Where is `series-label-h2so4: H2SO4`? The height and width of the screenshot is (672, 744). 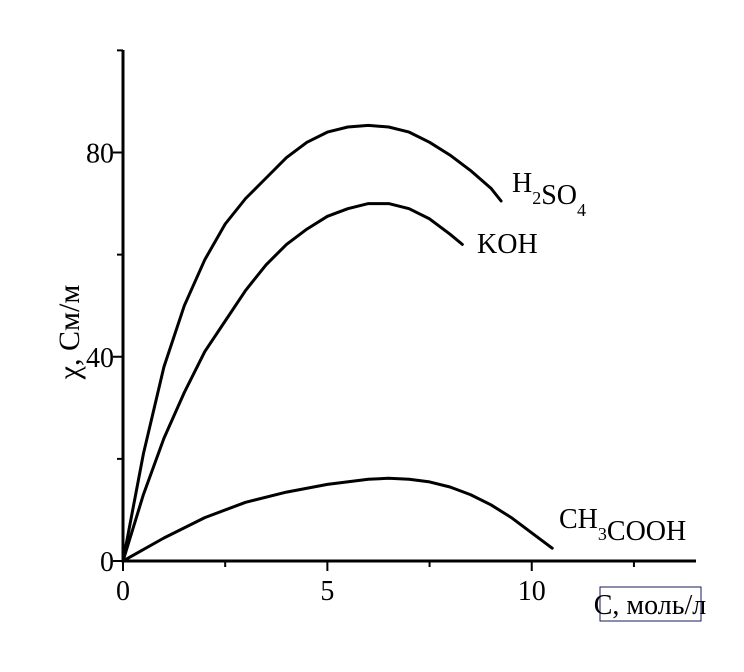 series-label-h2so4: H2SO4 is located at coordinates (549, 194).